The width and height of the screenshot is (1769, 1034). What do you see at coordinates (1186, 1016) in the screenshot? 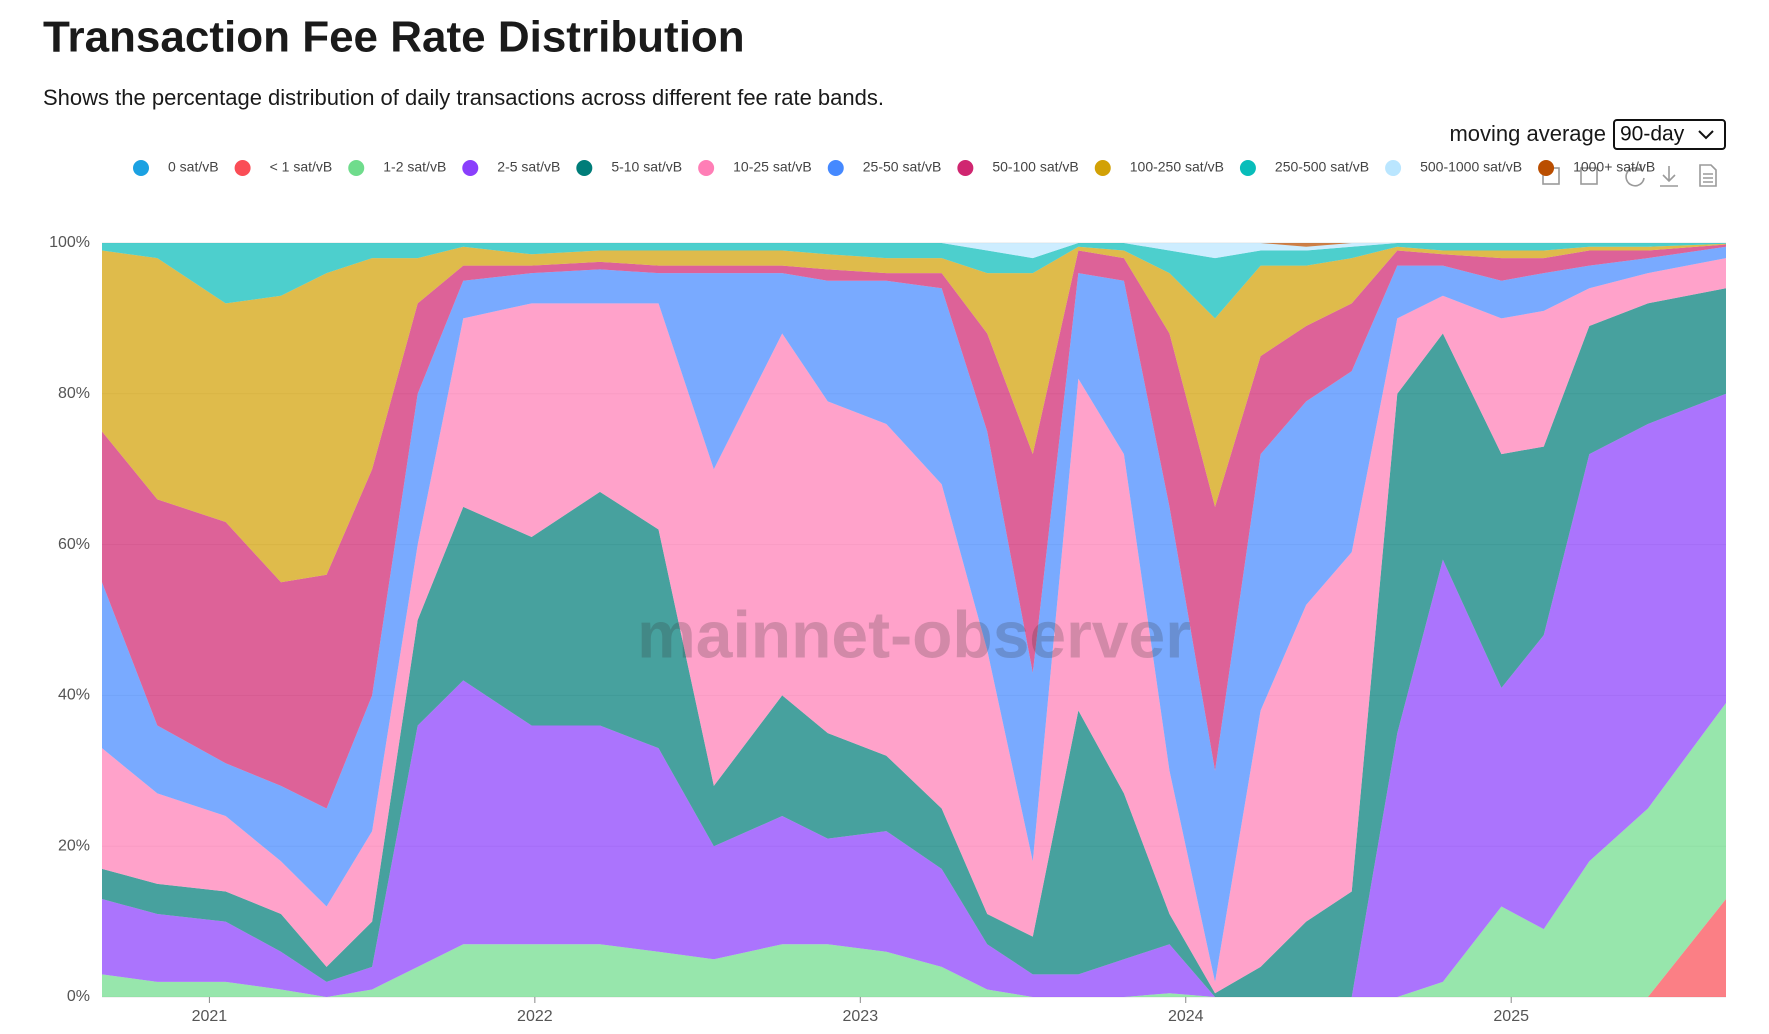
I see `x-tick-label: 2024` at bounding box center [1186, 1016].